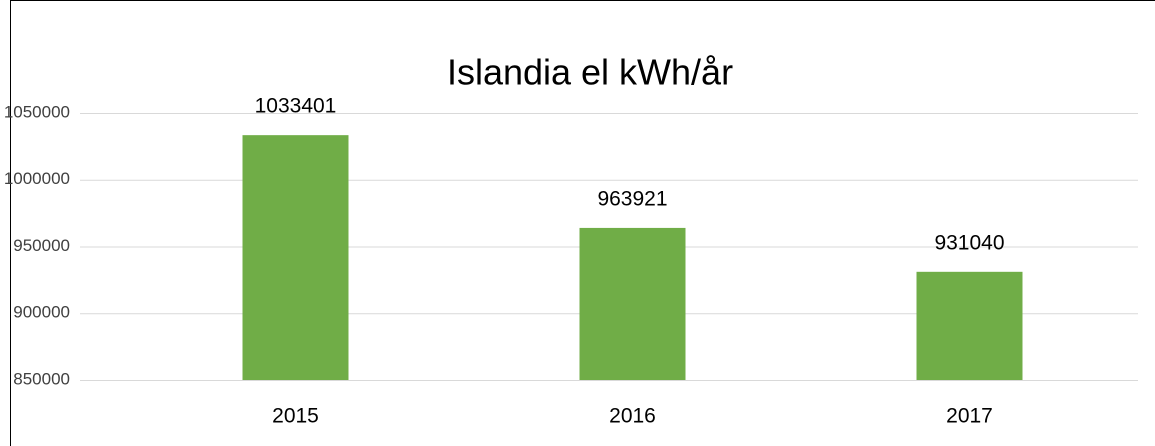  Describe the element at coordinates (295, 416) in the screenshot. I see `x-tick-label: 2015` at that location.